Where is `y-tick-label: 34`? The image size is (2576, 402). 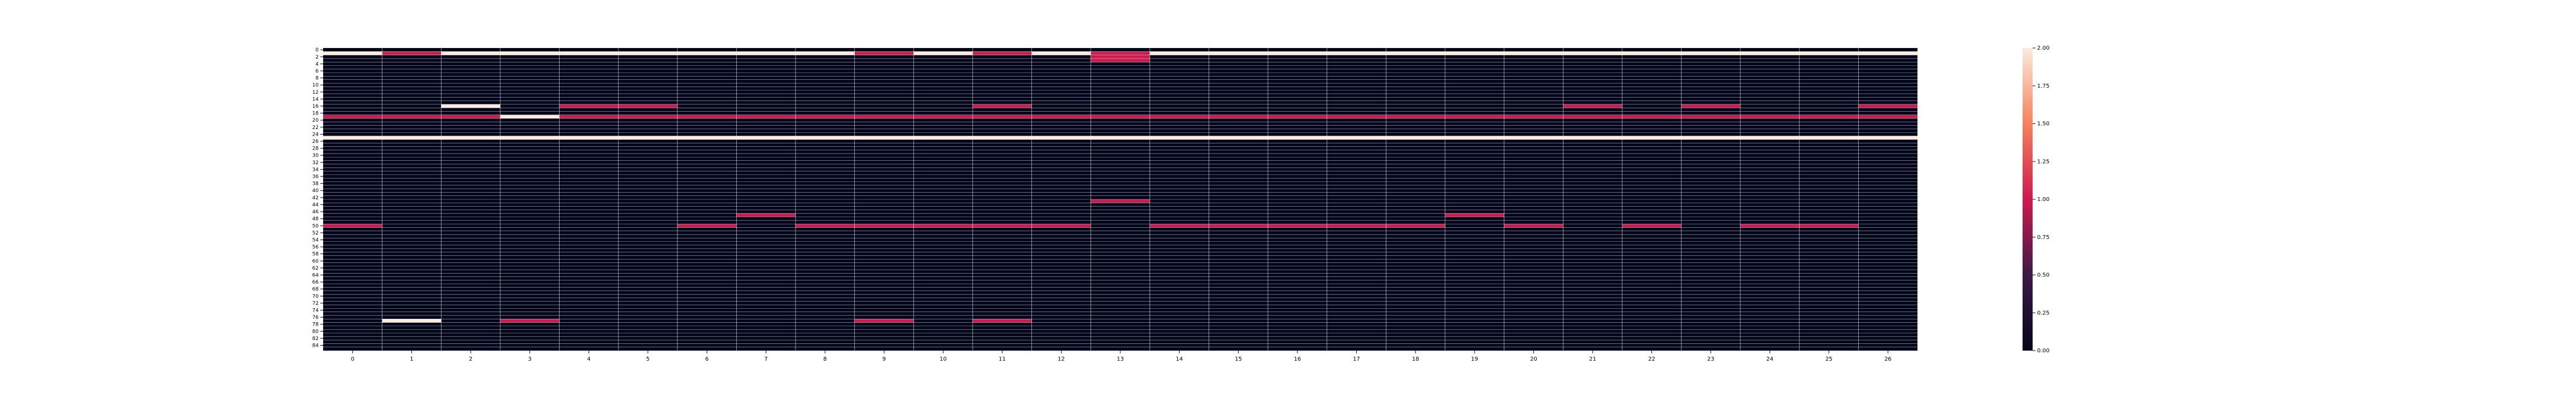
y-tick-label: 34 is located at coordinates (316, 170).